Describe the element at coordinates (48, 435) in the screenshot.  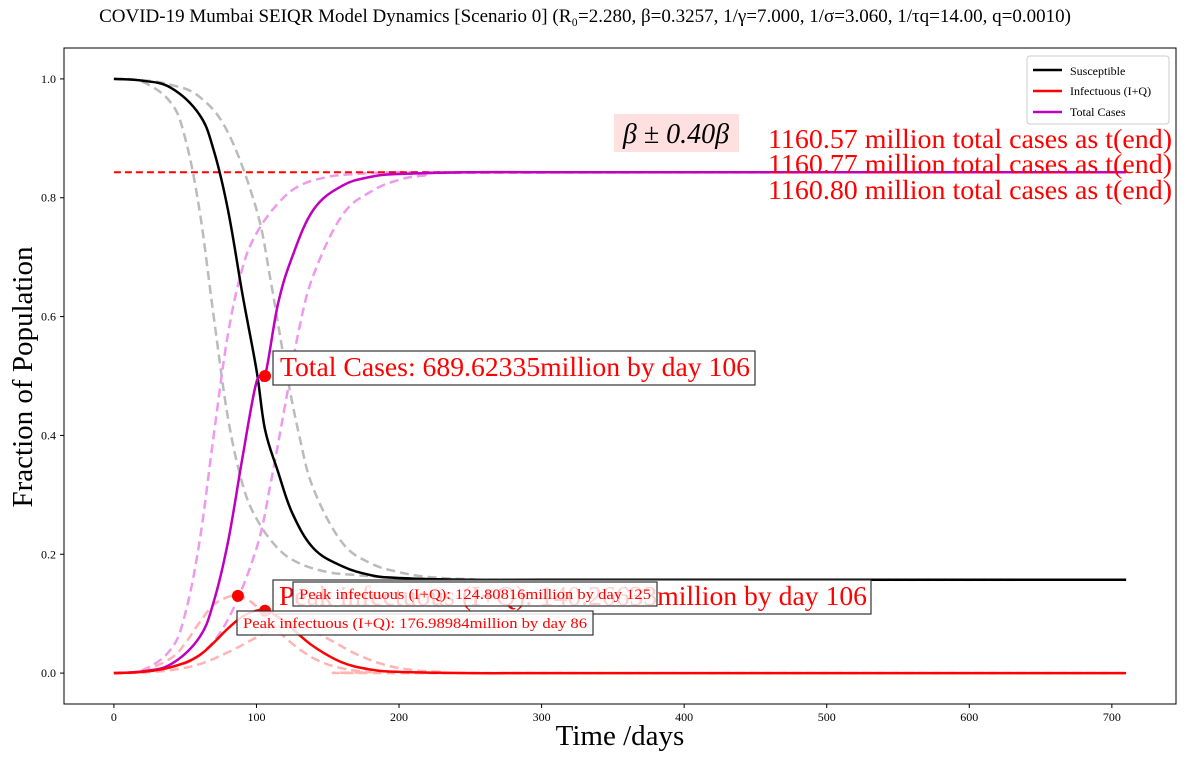
I see `y-tick-label-2: 0.4` at that location.